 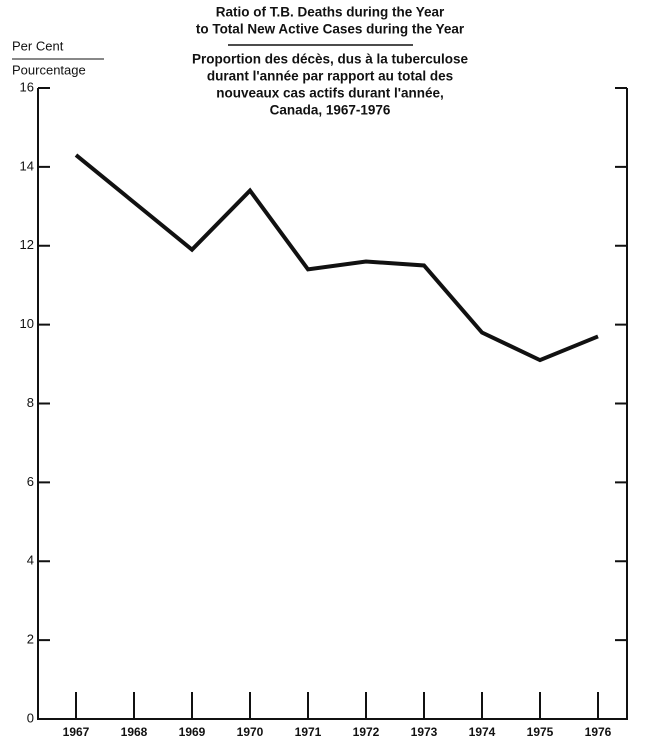 I want to click on y-tick-label: 16, so click(x=27, y=86).